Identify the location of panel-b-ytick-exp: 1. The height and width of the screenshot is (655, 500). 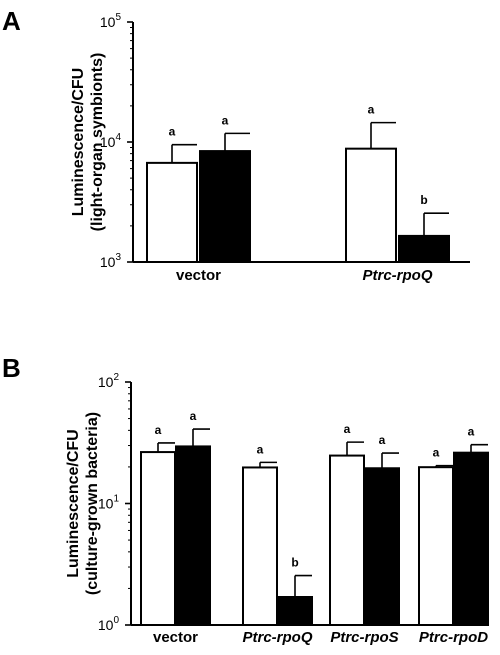
(116, 499).